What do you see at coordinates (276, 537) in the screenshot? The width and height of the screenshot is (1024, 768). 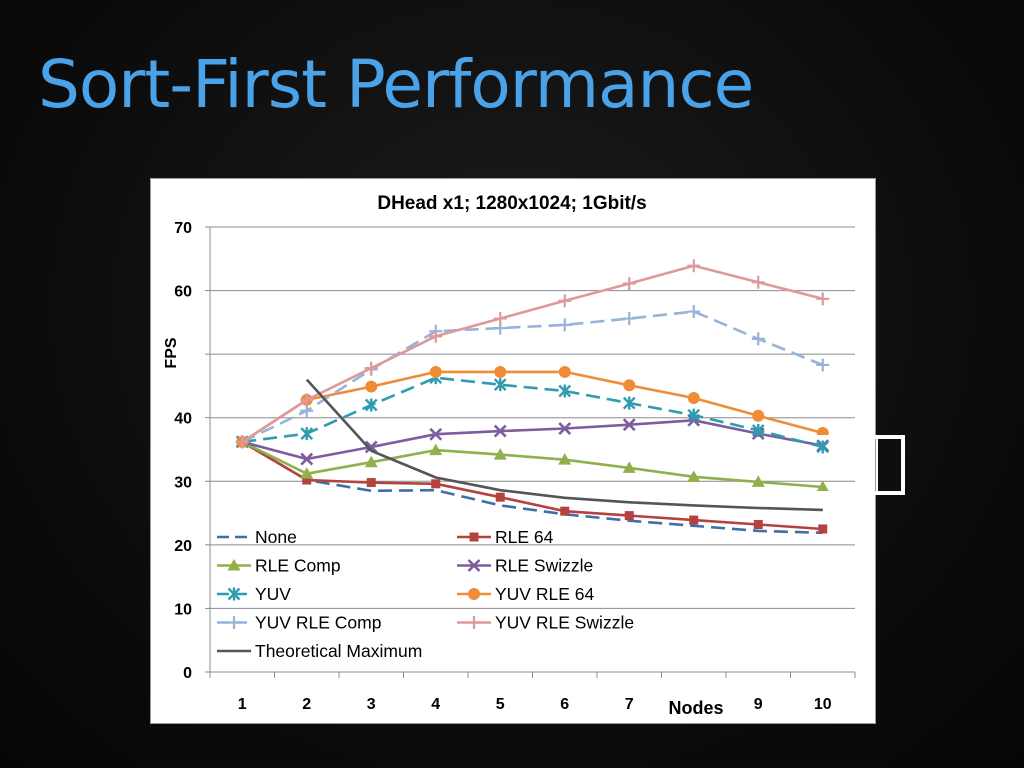 I see `legend-label: None` at bounding box center [276, 537].